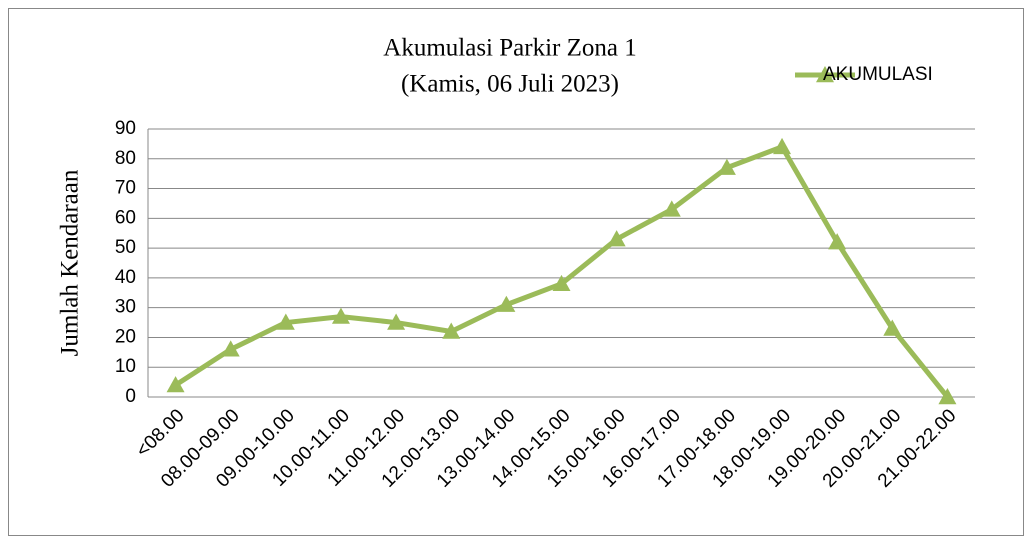 The height and width of the screenshot is (544, 1032). What do you see at coordinates (125, 188) in the screenshot?
I see `y-tick-label: 70` at bounding box center [125, 188].